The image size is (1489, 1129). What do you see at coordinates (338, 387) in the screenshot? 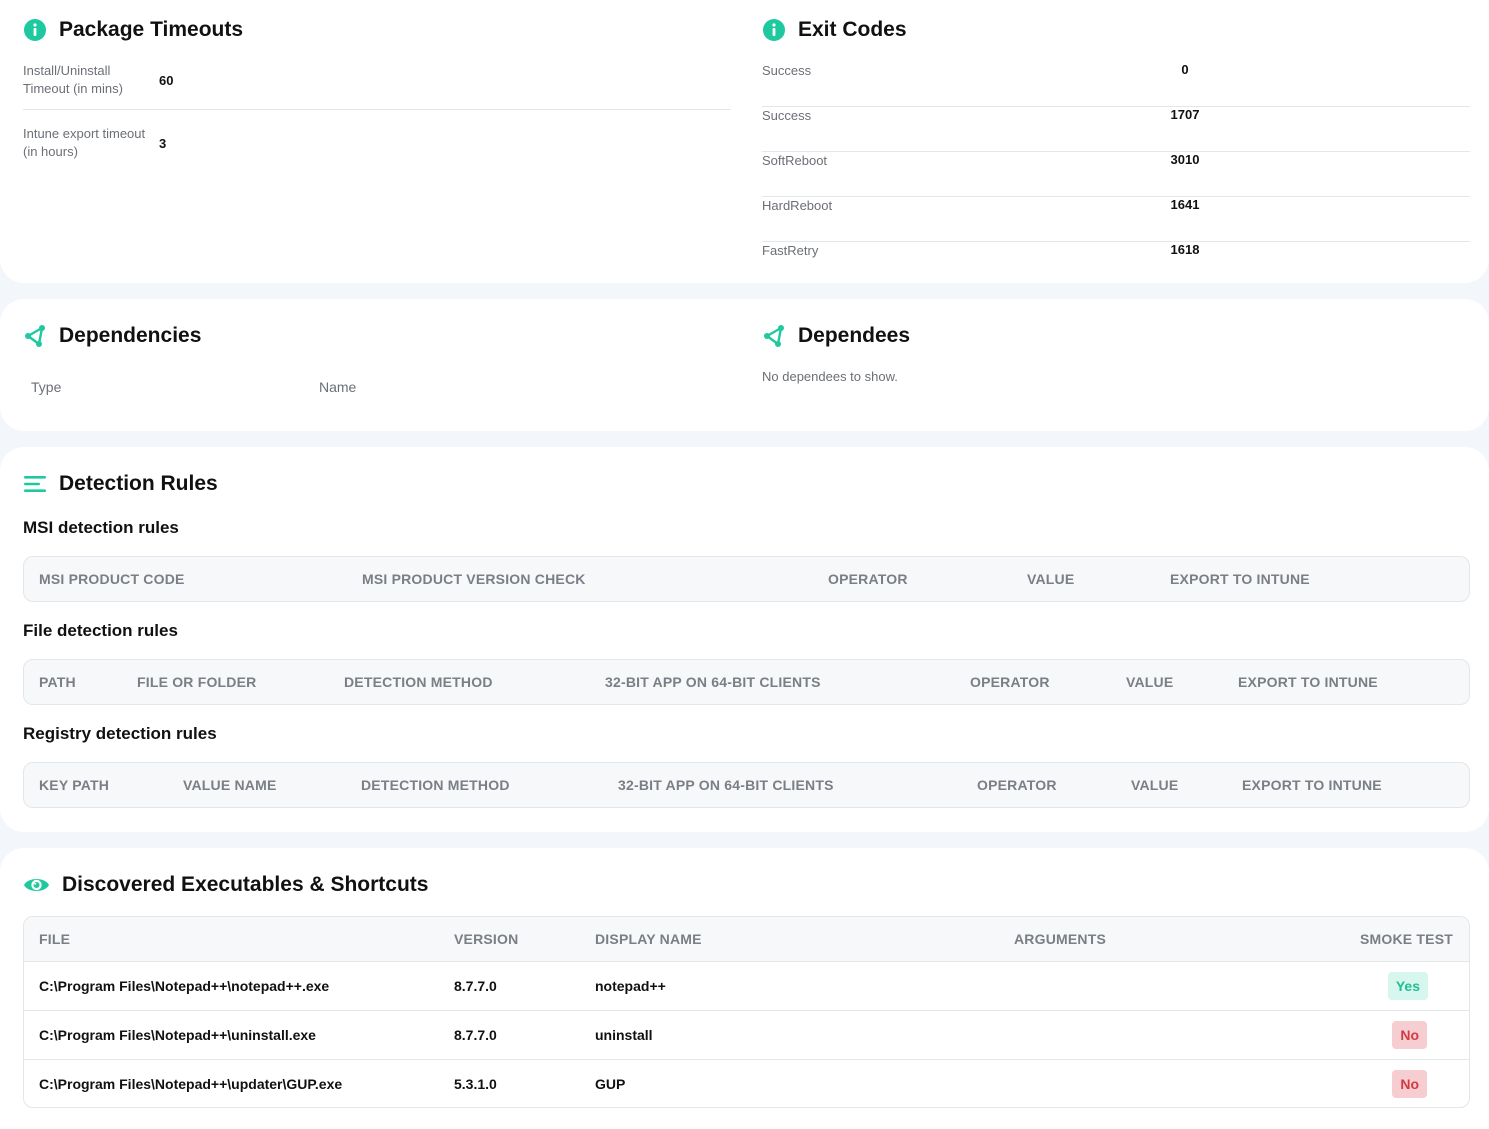
I see `column-header-name: Name` at bounding box center [338, 387].